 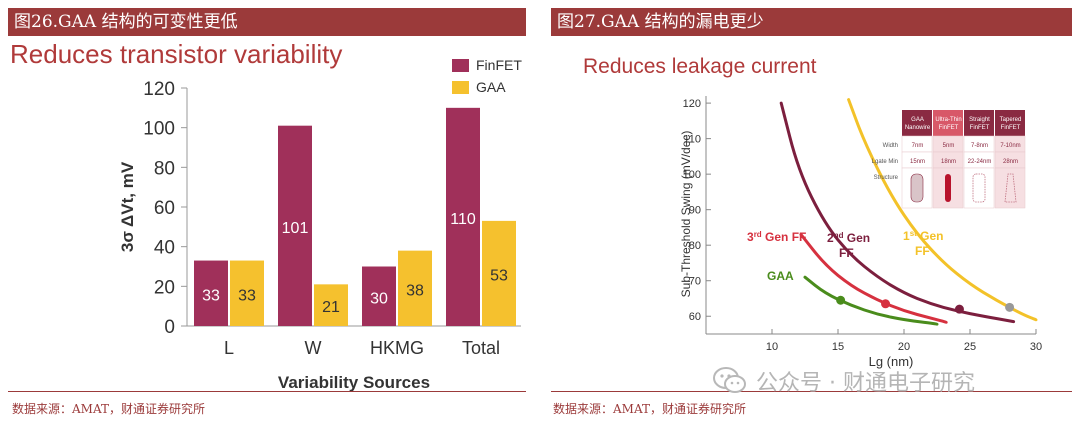 What do you see at coordinates (838, 347) in the screenshot?
I see `x-tick-label: 15` at bounding box center [838, 347].